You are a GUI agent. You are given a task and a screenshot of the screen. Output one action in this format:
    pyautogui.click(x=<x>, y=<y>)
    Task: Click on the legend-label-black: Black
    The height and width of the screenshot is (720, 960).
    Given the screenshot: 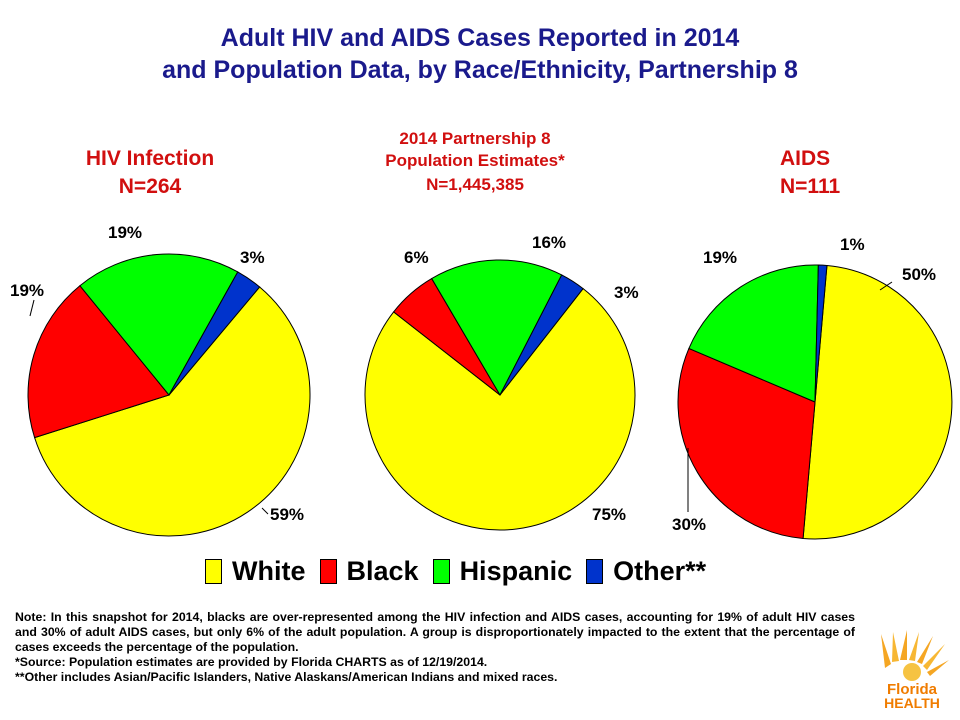 What is the action you would take?
    pyautogui.click(x=382, y=570)
    